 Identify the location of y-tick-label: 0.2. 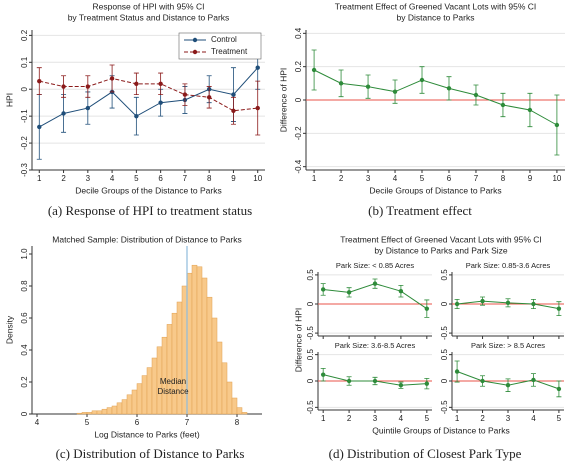
(24, 382).